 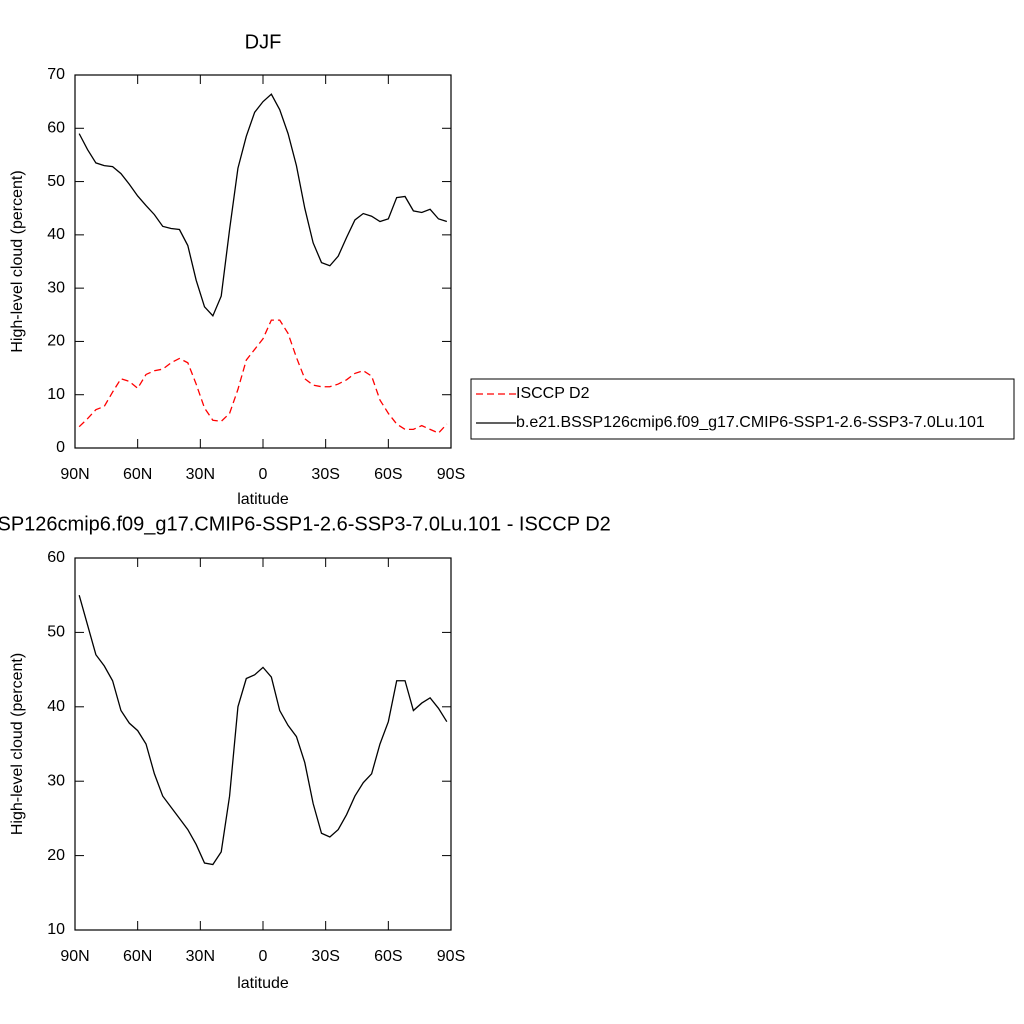 What do you see at coordinates (60, 447) in the screenshot?
I see `y-tick-label: 0` at bounding box center [60, 447].